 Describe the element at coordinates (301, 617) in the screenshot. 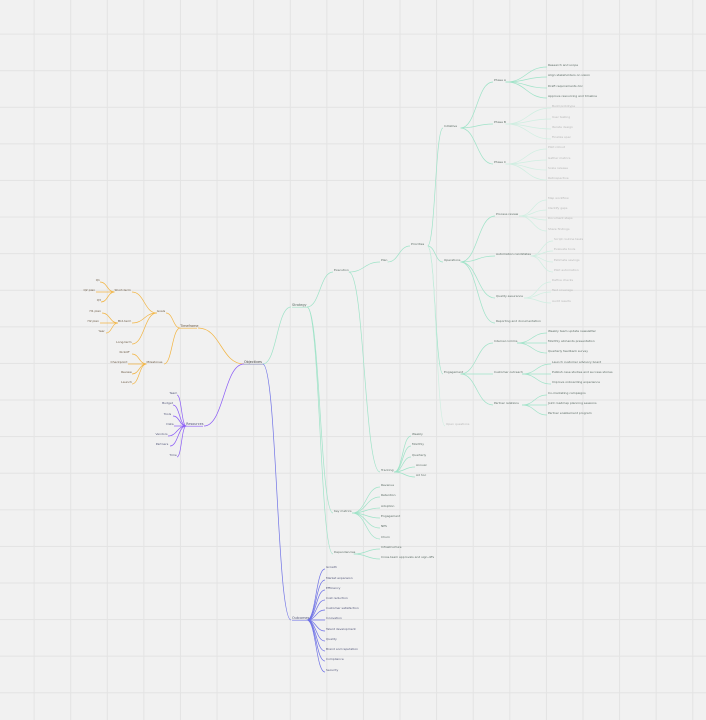

I see `node-b-hub: Outcomes` at that location.